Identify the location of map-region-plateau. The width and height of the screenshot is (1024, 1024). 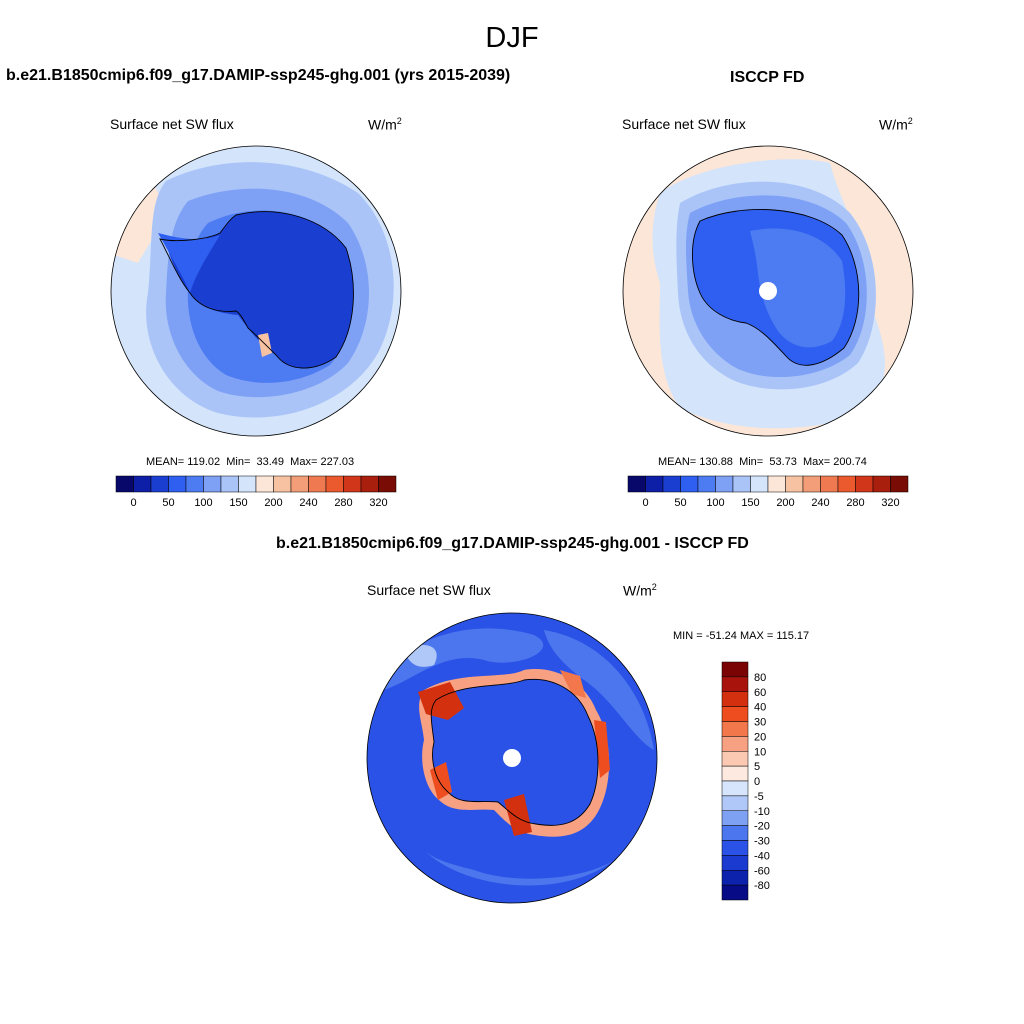
(798, 288).